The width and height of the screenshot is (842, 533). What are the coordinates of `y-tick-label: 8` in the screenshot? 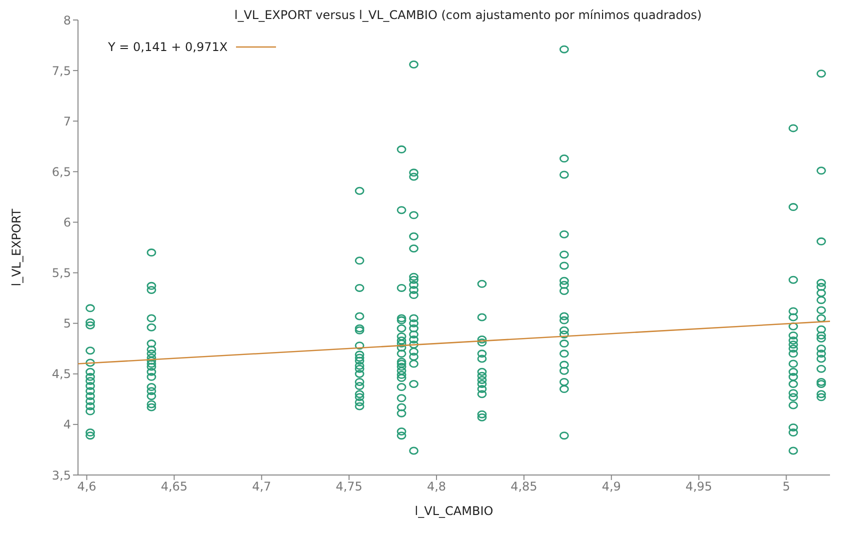 It's located at (67, 20).